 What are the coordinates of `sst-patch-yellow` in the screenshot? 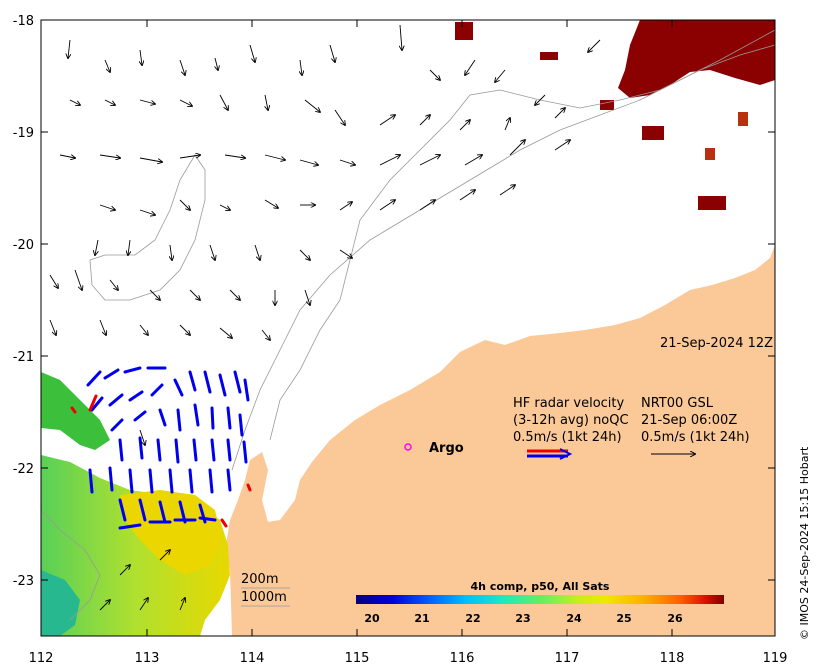 It's located at (171, 532).